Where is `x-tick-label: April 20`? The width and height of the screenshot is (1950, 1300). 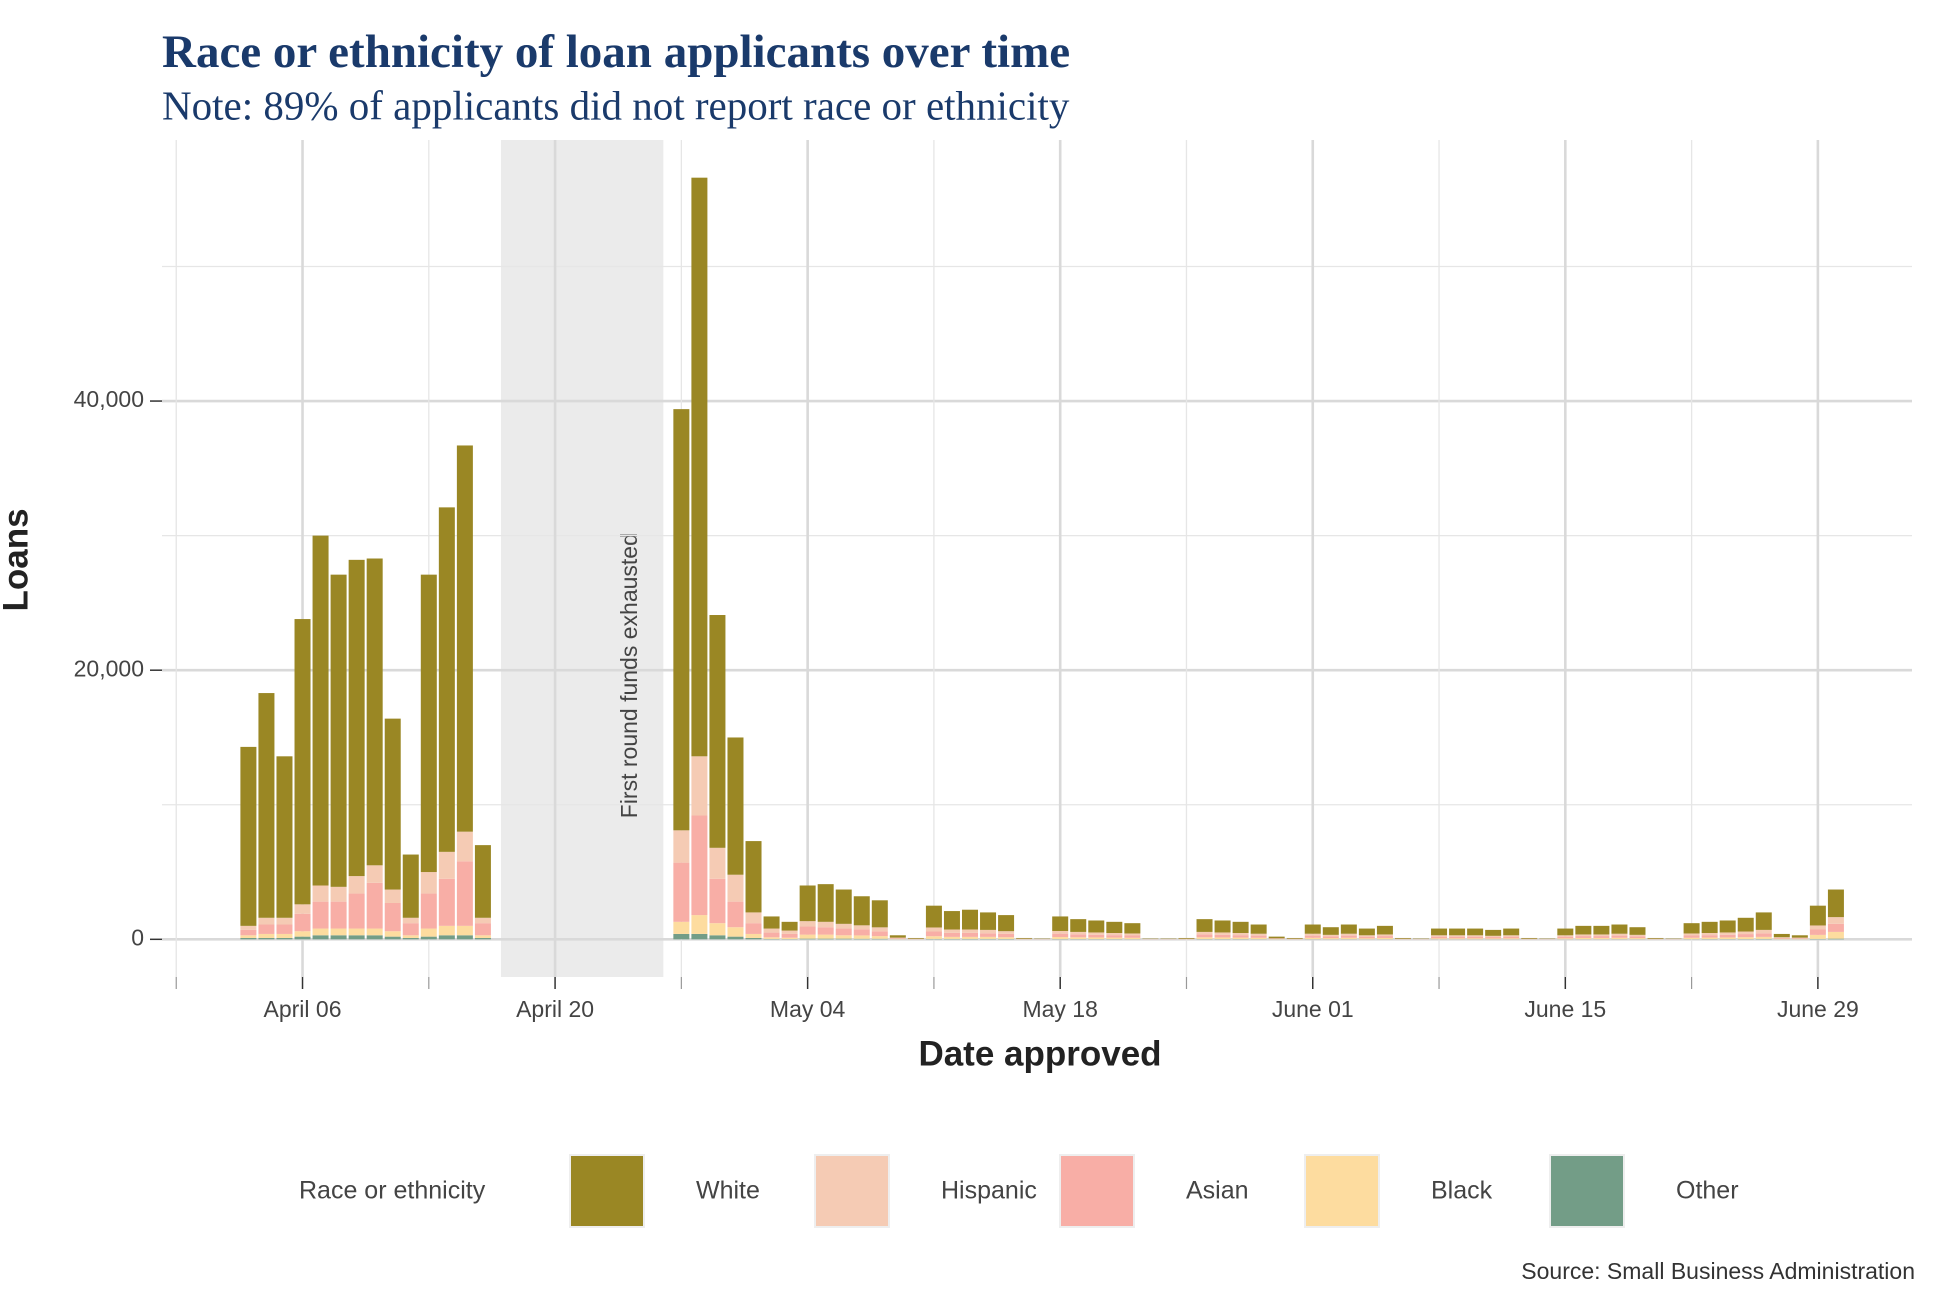 x-tick-label: April 20 is located at coordinates (555, 1009).